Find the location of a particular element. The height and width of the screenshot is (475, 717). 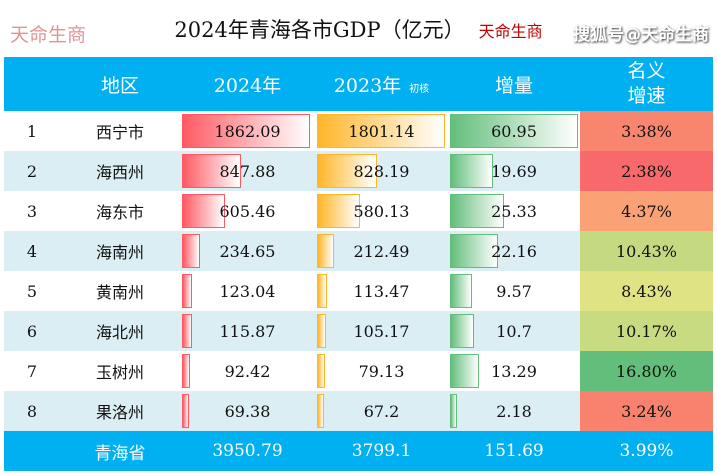

header-region: 地区 is located at coordinates (120, 84).